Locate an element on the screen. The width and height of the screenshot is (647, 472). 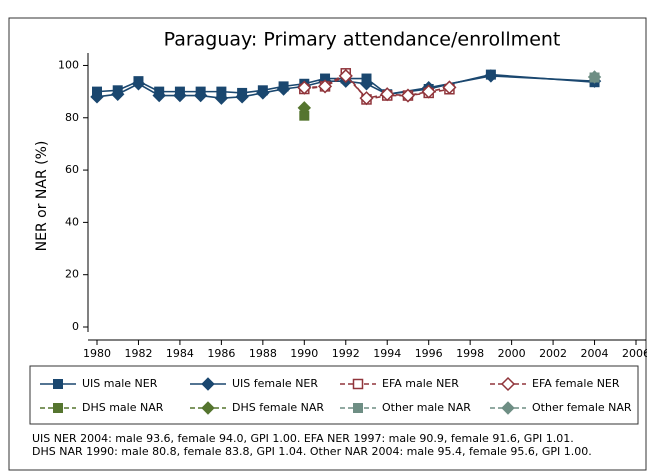
y-tick-label: 0 is located at coordinates (75, 326).